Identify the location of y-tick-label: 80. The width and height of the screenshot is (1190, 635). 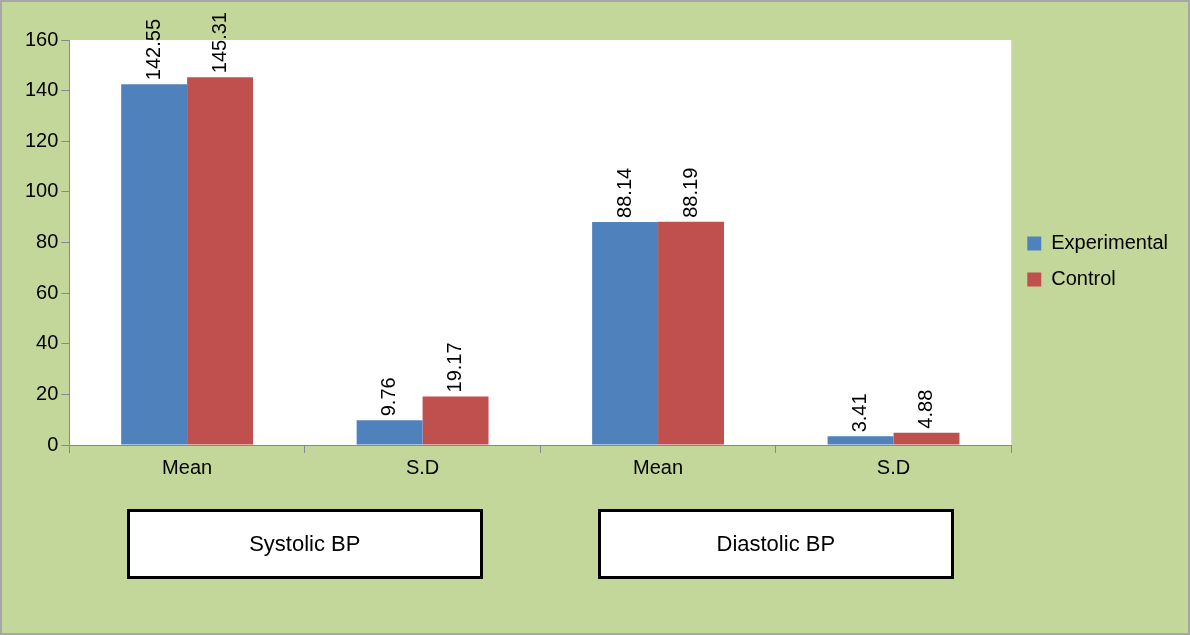
(47, 241).